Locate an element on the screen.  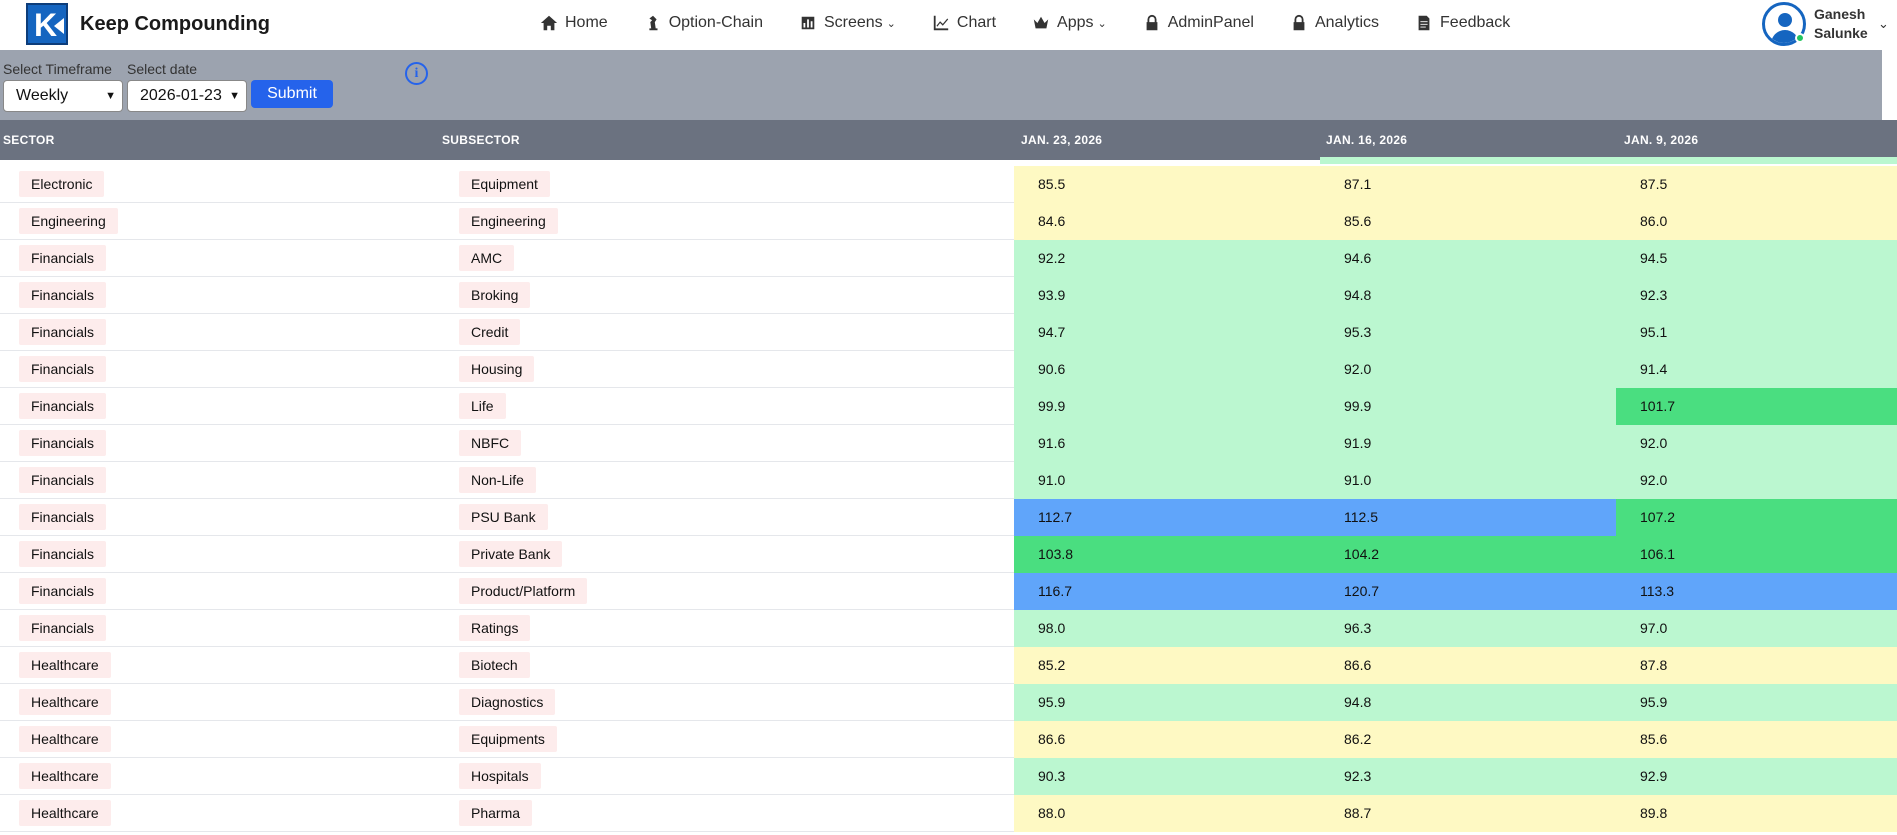
nav-chart: Chart is located at coordinates (964, 23).